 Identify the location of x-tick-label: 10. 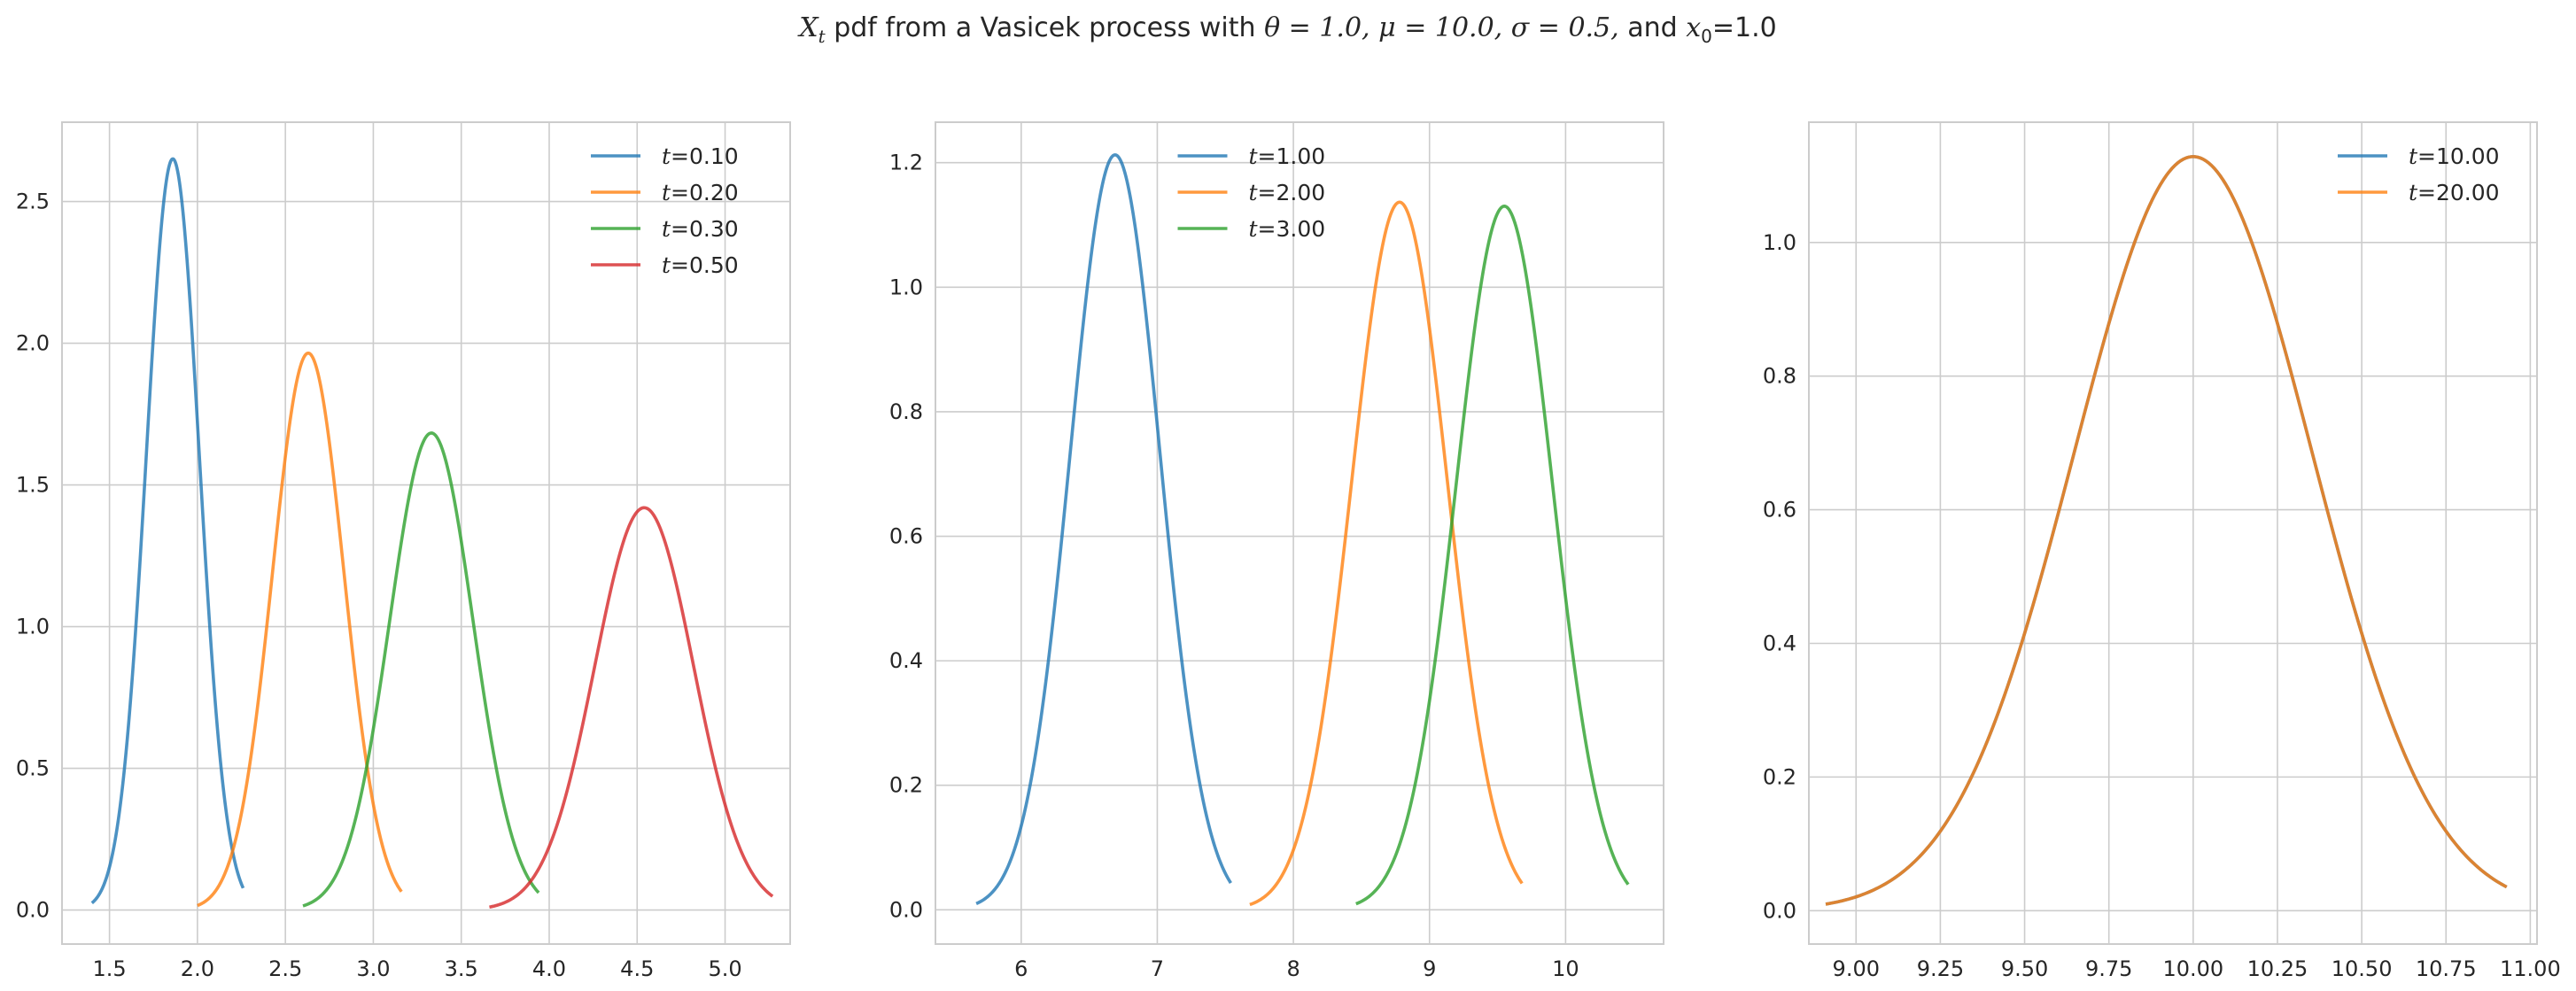
(1565, 968).